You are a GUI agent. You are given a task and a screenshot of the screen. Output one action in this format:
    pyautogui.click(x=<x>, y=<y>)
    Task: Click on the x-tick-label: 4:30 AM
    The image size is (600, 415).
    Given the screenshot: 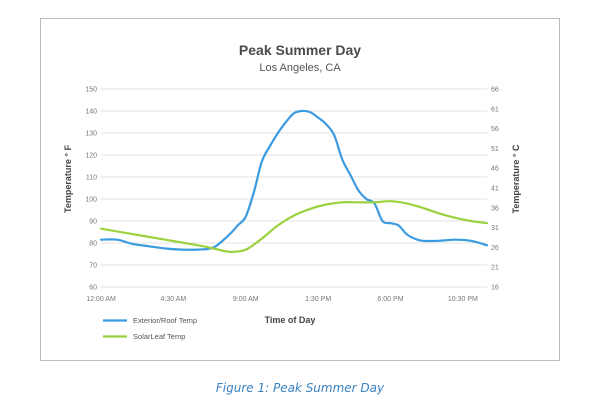 What is the action you would take?
    pyautogui.click(x=174, y=299)
    